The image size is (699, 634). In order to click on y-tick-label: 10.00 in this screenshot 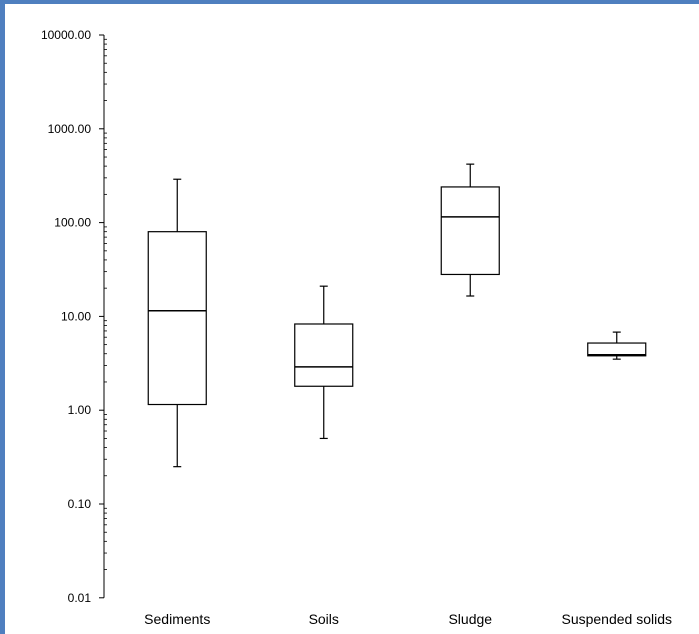, I will do `click(76, 316)`.